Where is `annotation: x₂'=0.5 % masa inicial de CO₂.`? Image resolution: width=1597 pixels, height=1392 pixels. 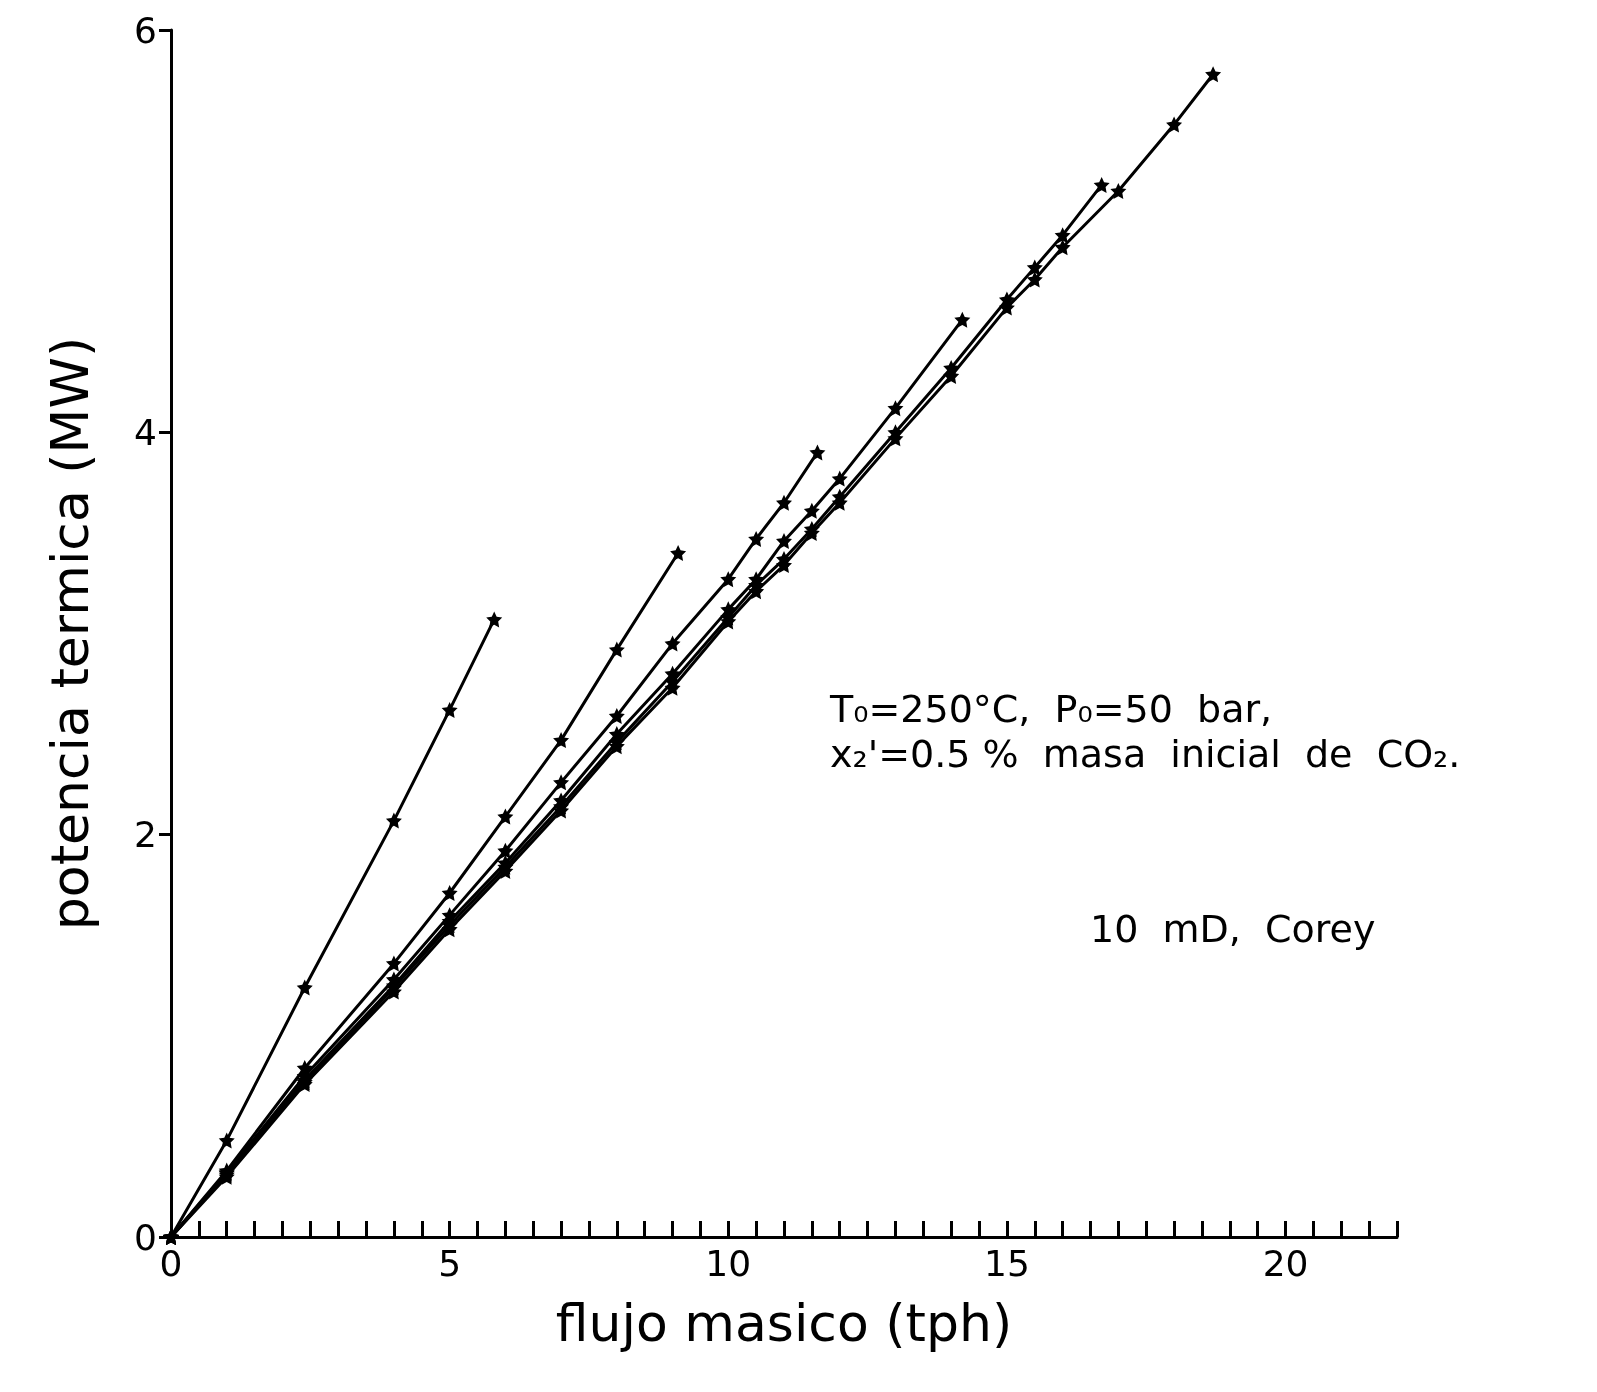
annotation: x₂'=0.5 % masa inicial de CO₂. is located at coordinates (1145, 754).